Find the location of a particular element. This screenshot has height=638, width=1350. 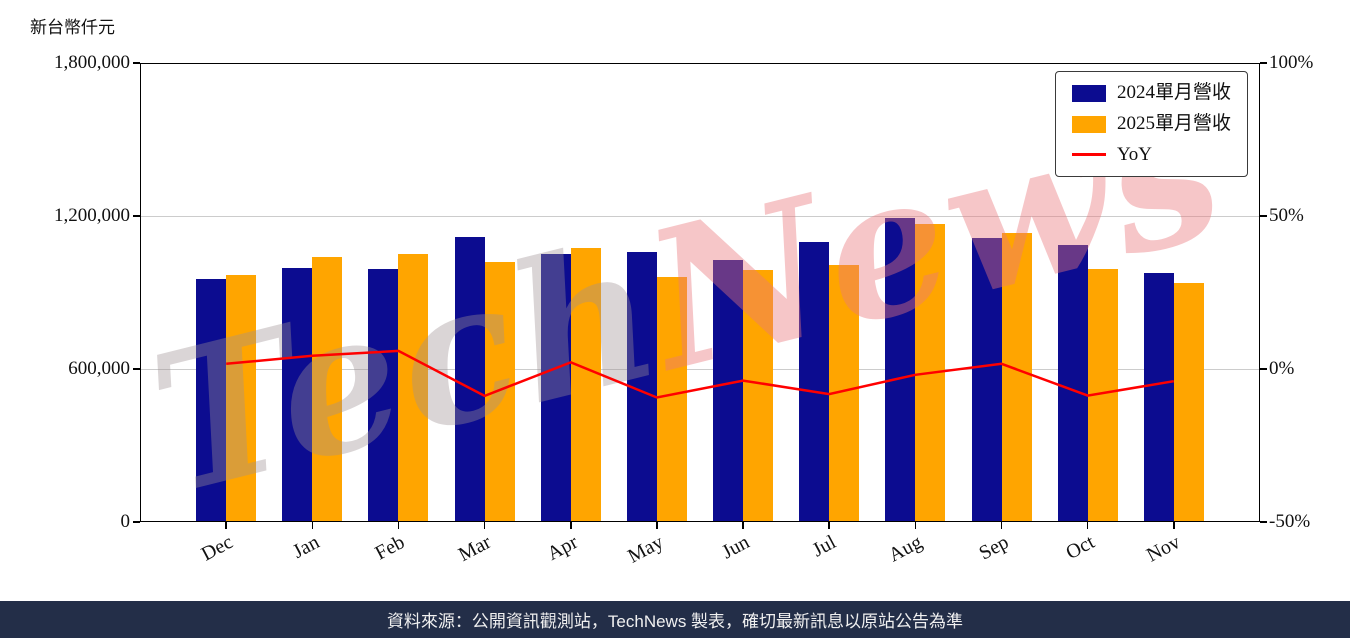

right-axis-tick-label: 100% is located at coordinates (1291, 62).